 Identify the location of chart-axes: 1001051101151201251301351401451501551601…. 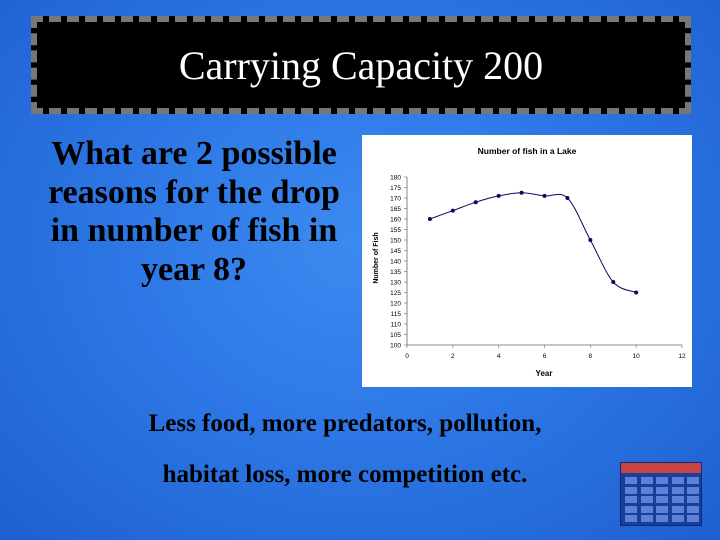
(538, 268).